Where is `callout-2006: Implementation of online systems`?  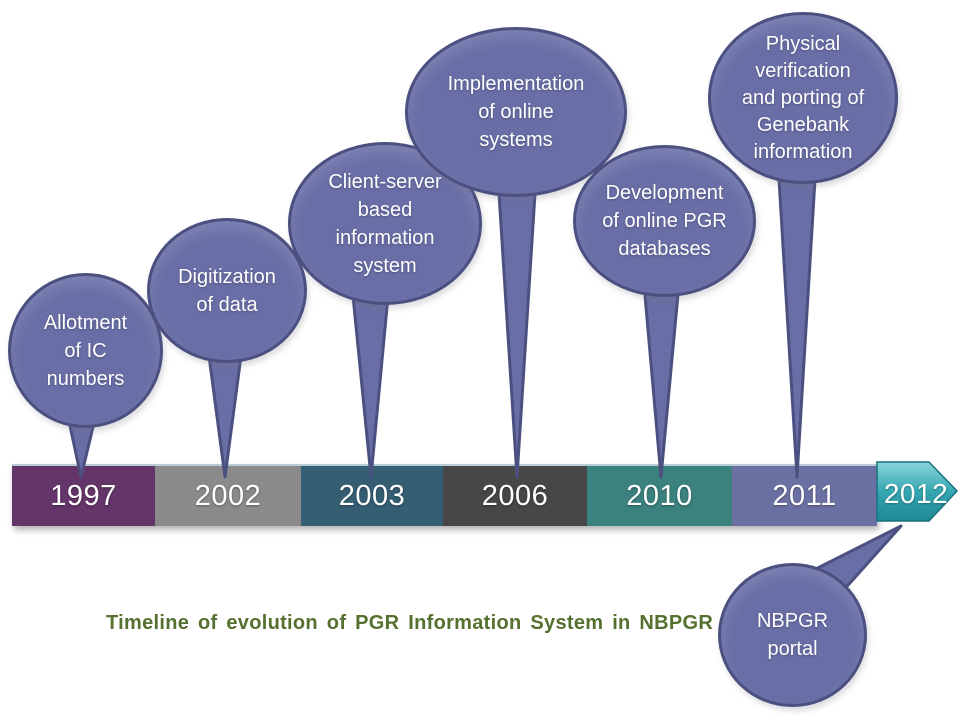 callout-2006: Implementation of online systems is located at coordinates (516, 112).